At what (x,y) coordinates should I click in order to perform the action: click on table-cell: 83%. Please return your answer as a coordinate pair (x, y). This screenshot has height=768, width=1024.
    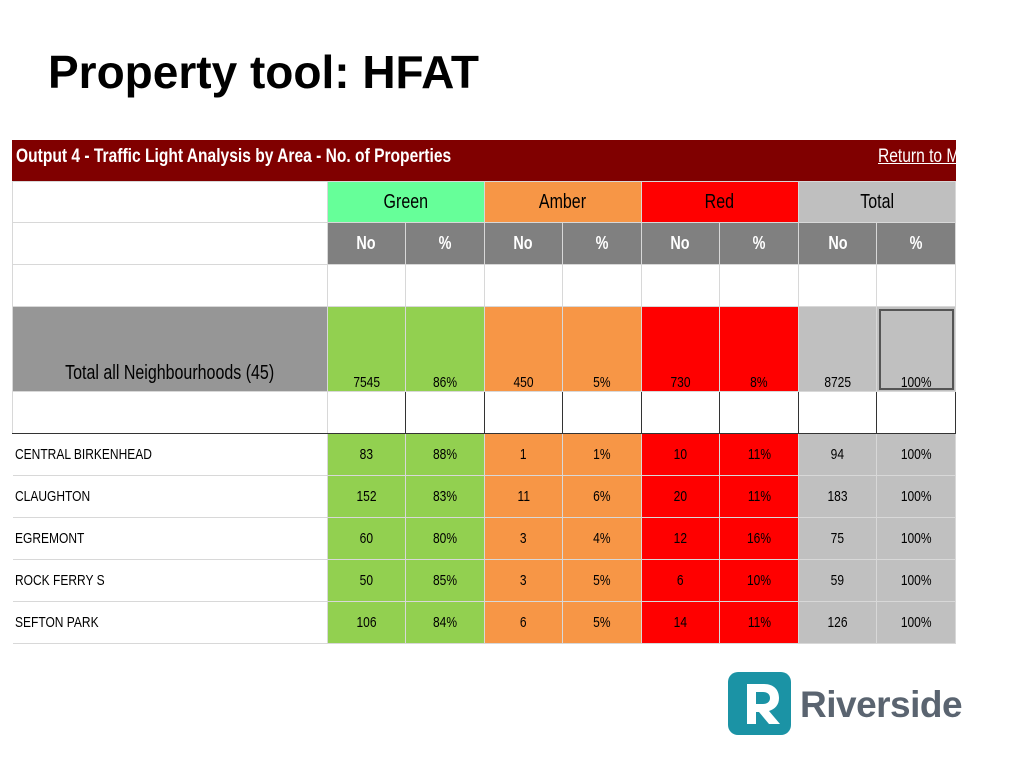
    Looking at the image, I should click on (445, 496).